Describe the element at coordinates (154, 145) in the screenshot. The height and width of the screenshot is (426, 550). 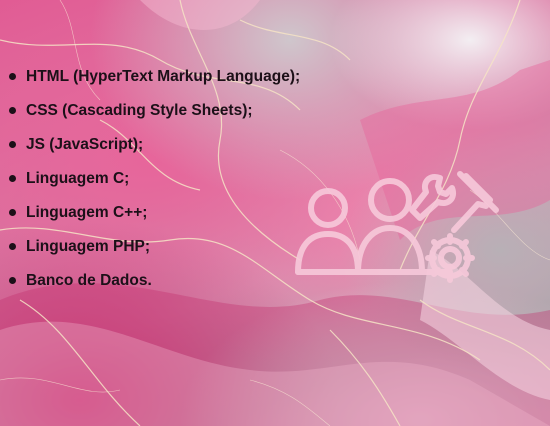
I see `list-item: JS (JavaScript);` at that location.